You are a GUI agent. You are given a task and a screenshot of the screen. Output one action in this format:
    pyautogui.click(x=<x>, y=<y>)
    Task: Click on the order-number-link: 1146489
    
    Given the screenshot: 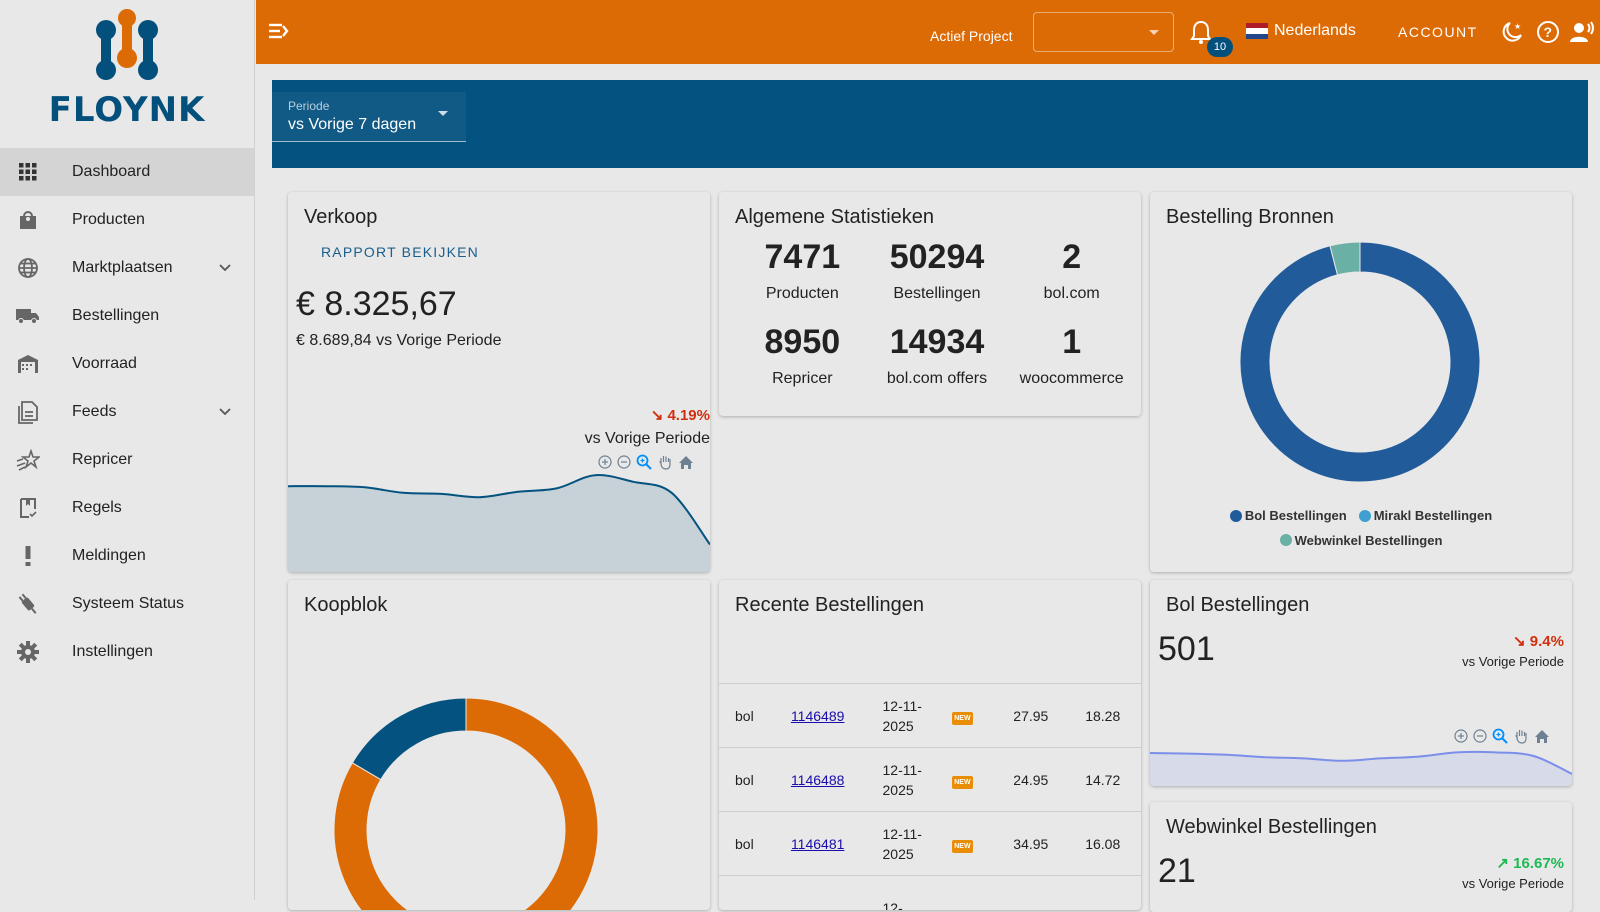 What is the action you would take?
    pyautogui.click(x=817, y=715)
    